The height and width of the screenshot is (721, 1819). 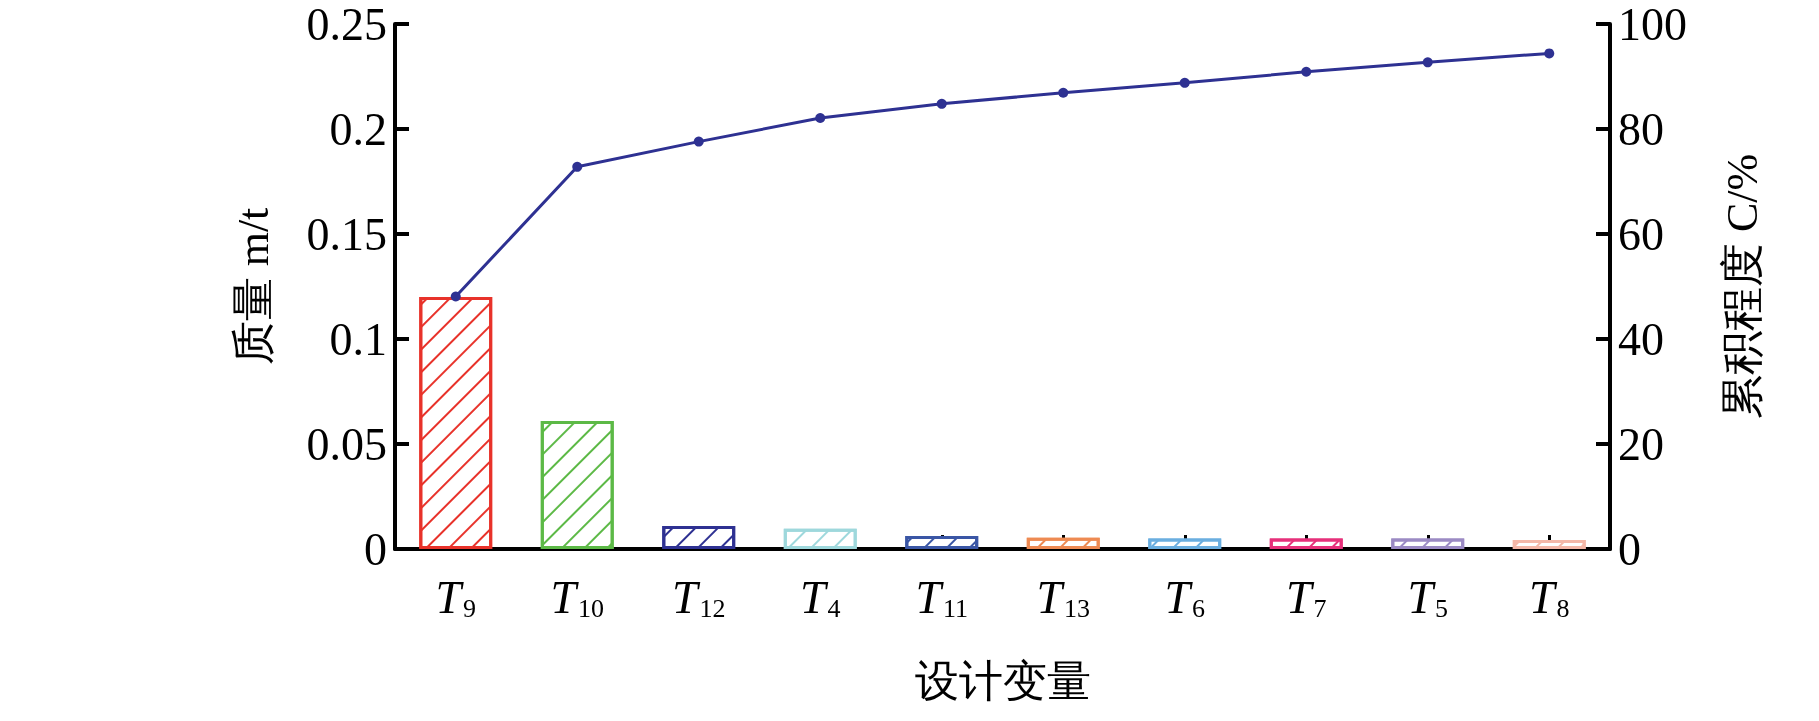 What do you see at coordinates (1652, 25) in the screenshot?
I see `y2-tick-label: 100` at bounding box center [1652, 25].